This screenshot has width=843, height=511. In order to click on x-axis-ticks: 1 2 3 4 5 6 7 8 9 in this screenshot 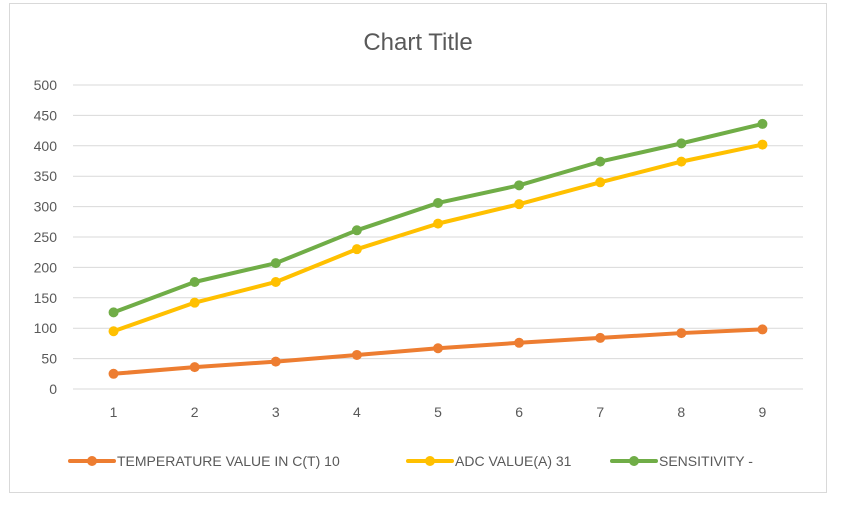, I will do `click(438, 412)`.